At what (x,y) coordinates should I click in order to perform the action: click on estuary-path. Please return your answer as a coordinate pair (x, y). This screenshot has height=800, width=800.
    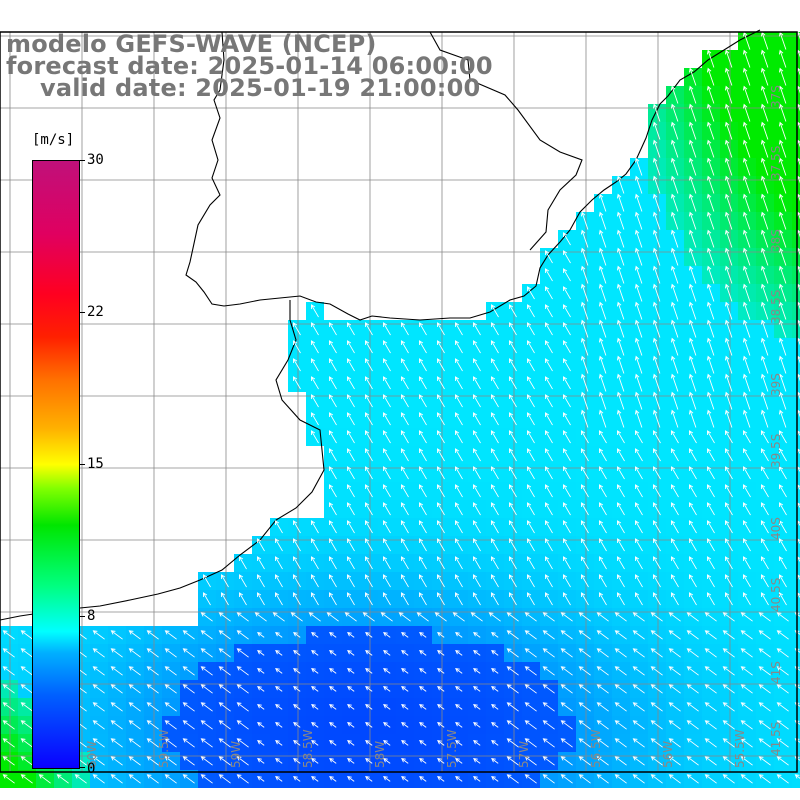
    Looking at the image, I should click on (506, 141).